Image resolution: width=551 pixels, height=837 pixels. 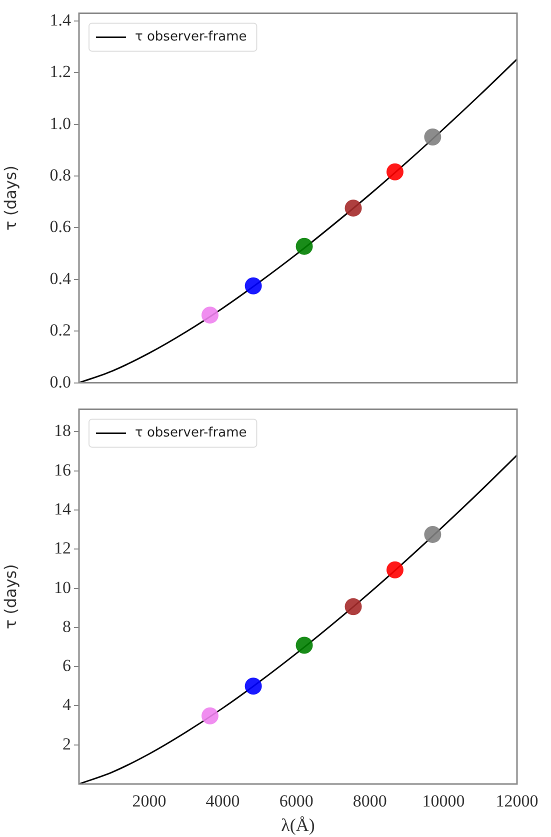 I want to click on x-tick-label: 4000, so click(x=223, y=801).